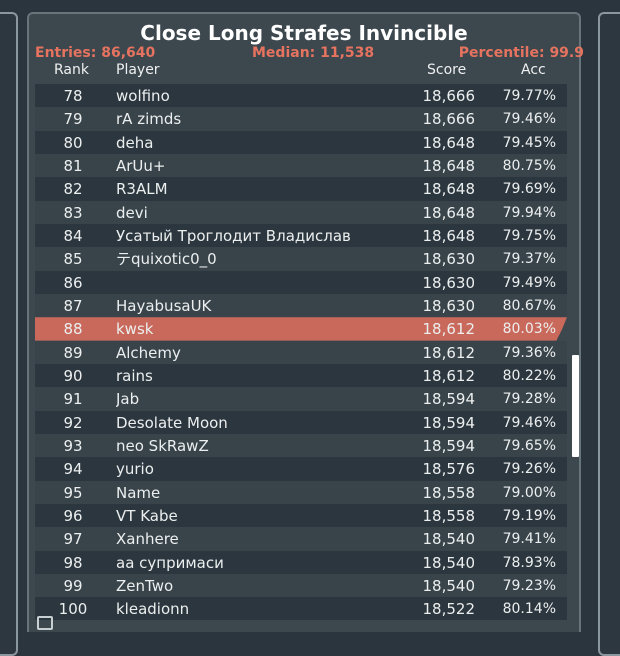 The width and height of the screenshot is (620, 656). Describe the element at coordinates (301, 142) in the screenshot. I see `table-row: 80 deha 18,648 79.45%` at that location.